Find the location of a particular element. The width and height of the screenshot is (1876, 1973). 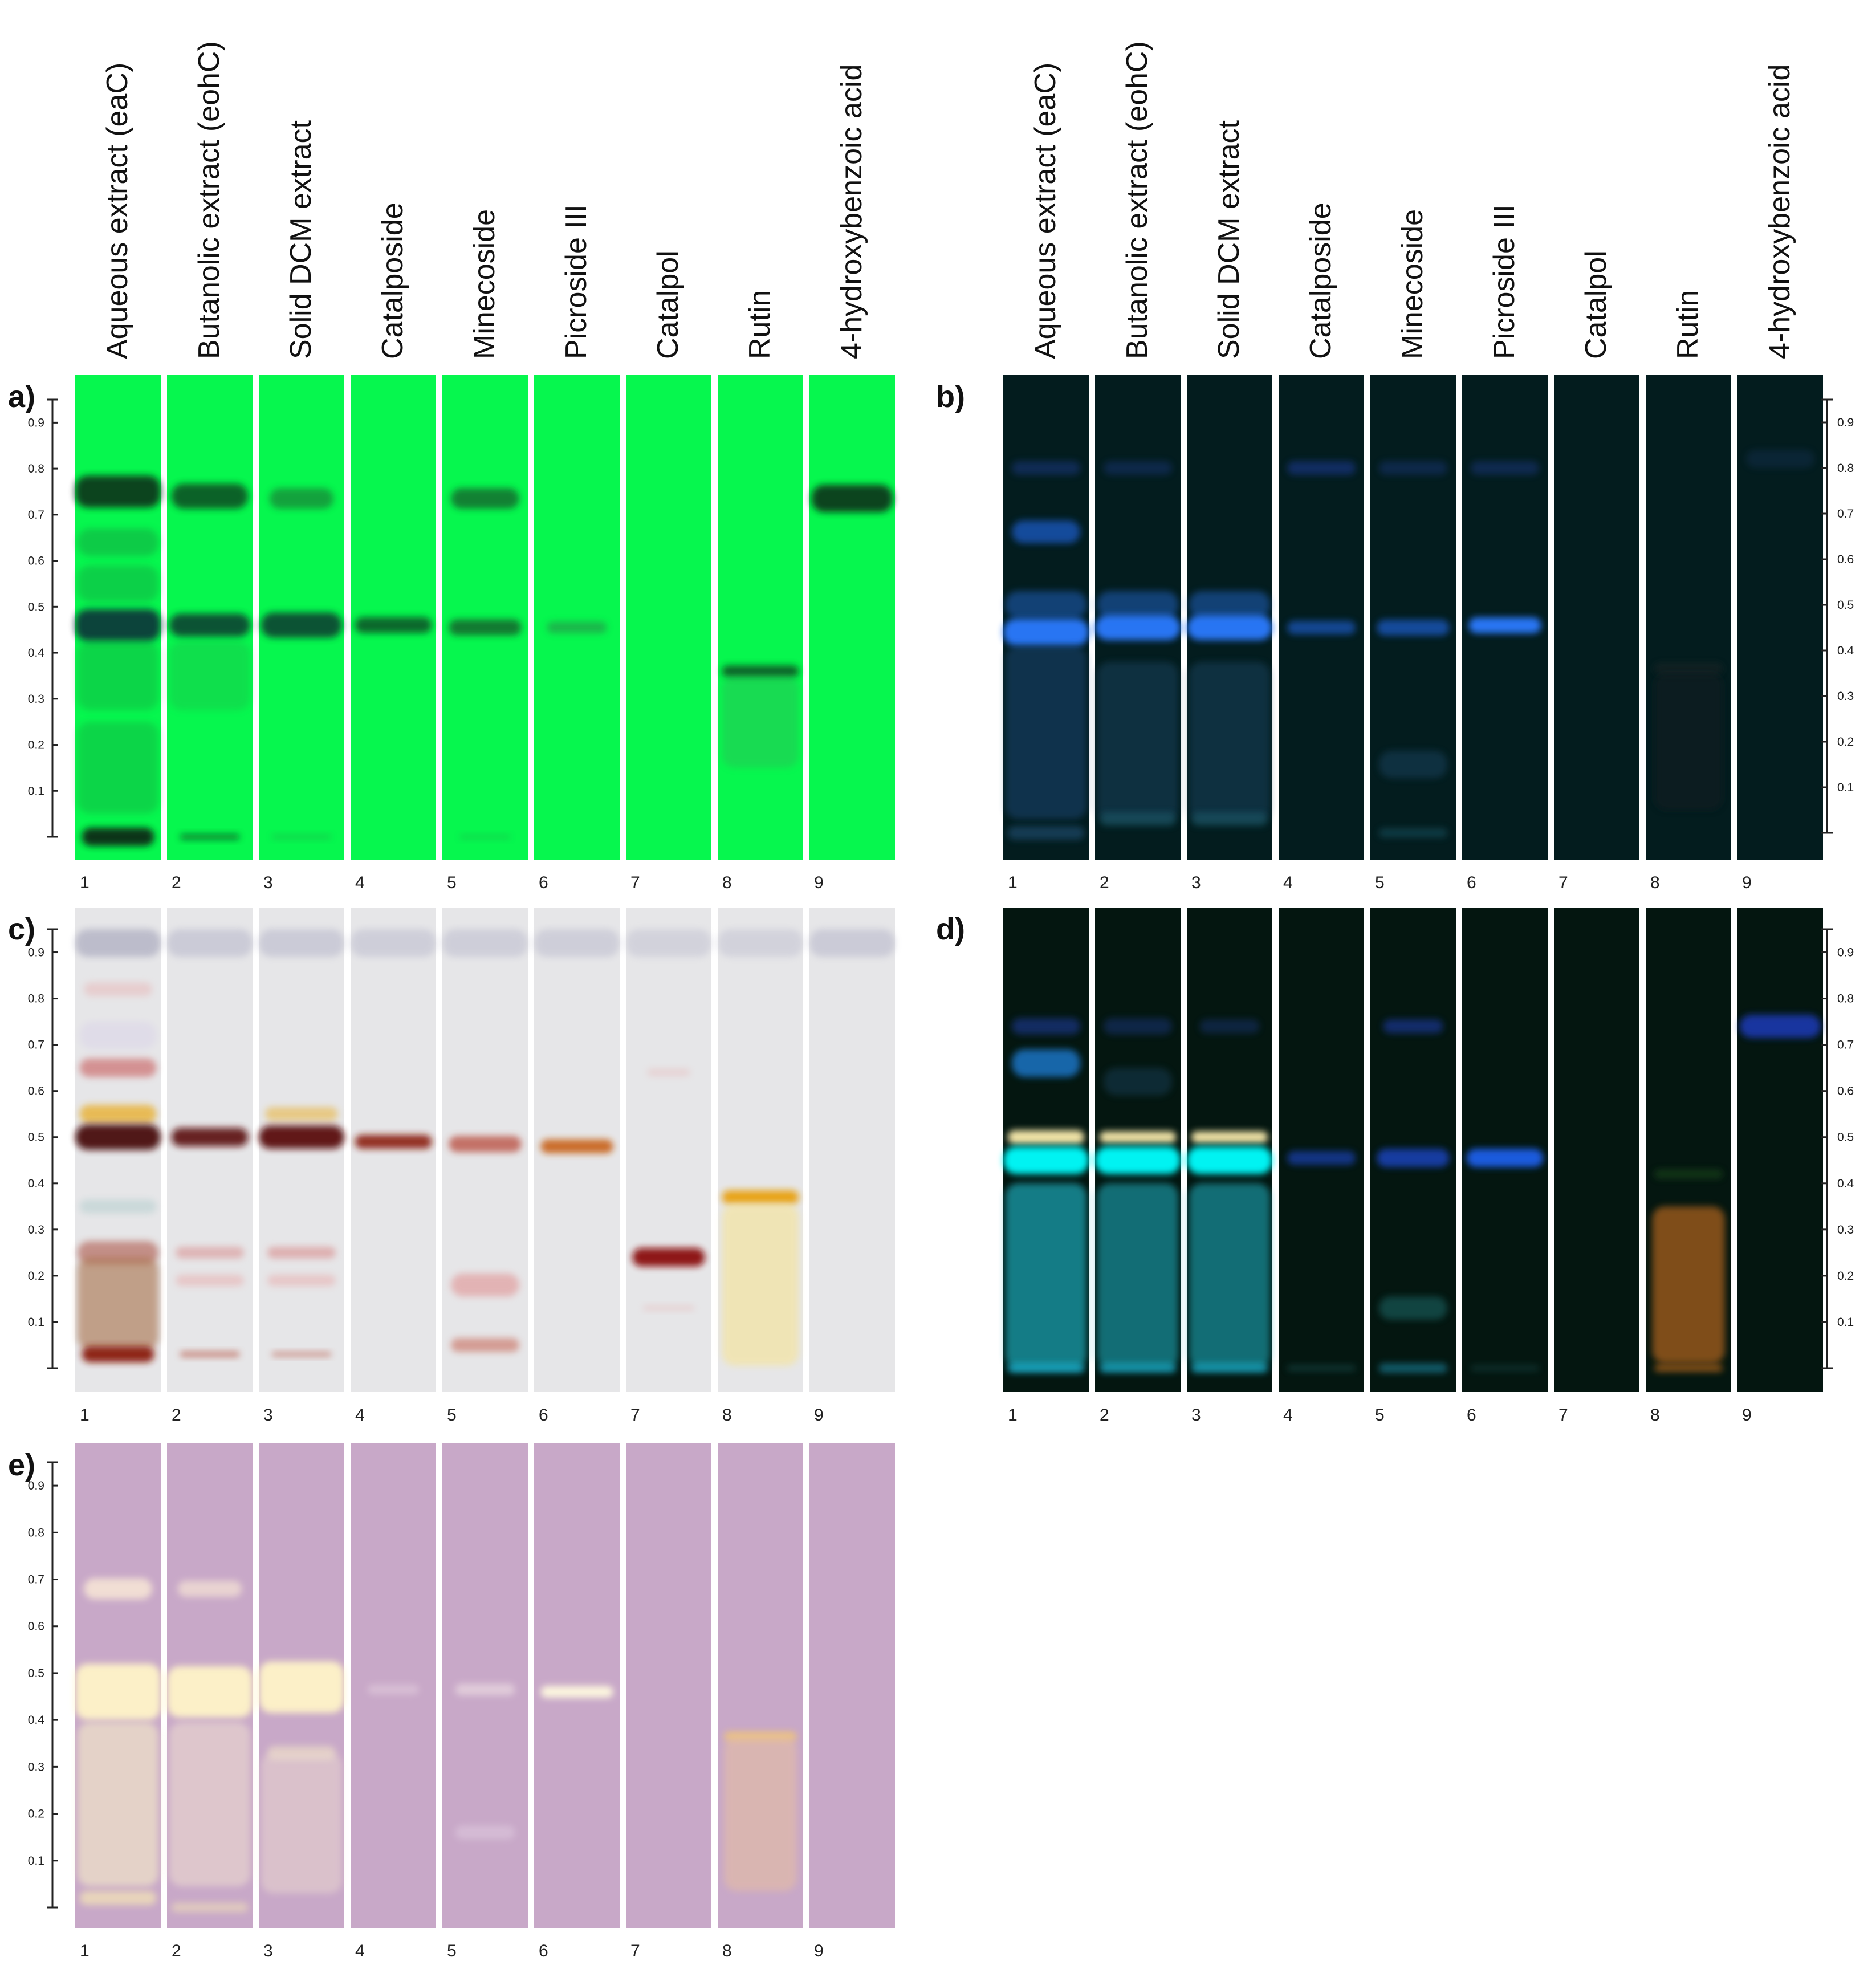

compound-label-butanolic-extract-eohc: Butanolic extract (eohC) is located at coordinates (209, 200).